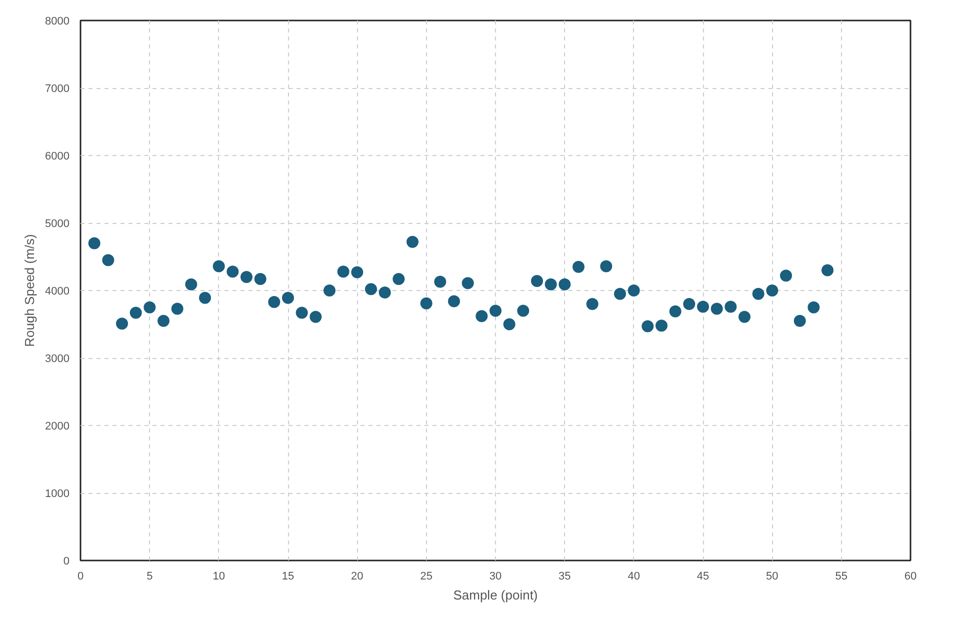 The height and width of the screenshot is (625, 967). Describe the element at coordinates (57, 494) in the screenshot. I see `y-tick-label: 1000` at that location.